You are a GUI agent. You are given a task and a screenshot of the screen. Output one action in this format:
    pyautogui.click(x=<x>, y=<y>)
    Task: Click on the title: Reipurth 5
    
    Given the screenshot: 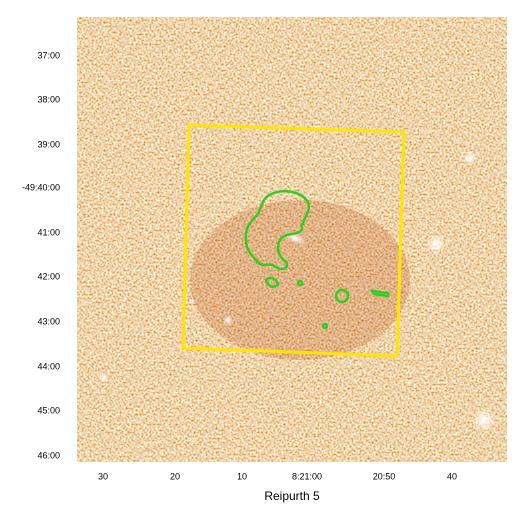 What is the action you would take?
    pyautogui.click(x=292, y=496)
    